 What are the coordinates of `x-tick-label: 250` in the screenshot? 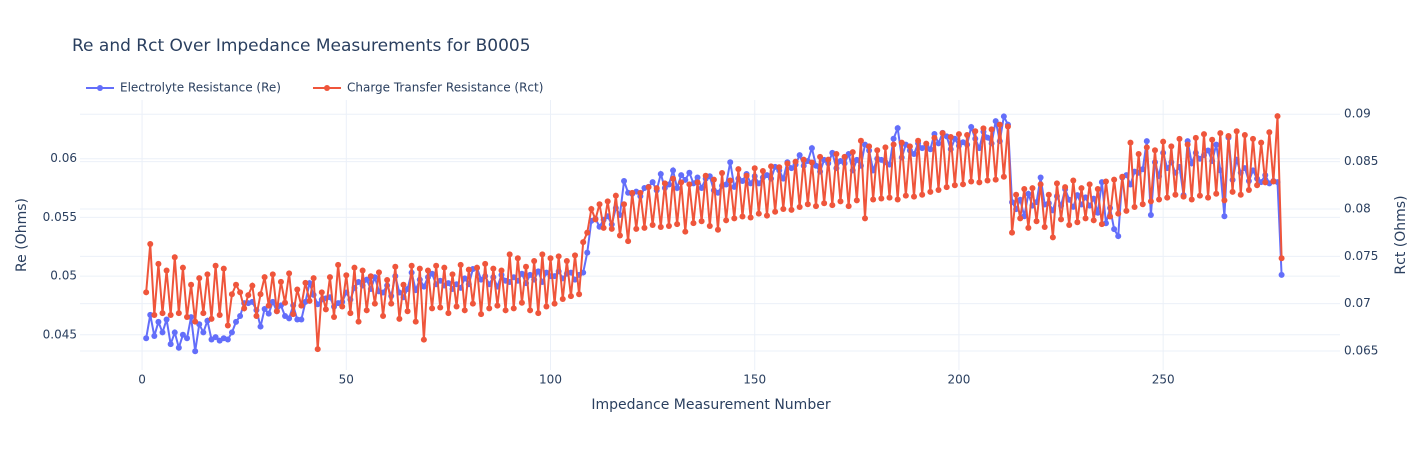 It's located at (1163, 380).